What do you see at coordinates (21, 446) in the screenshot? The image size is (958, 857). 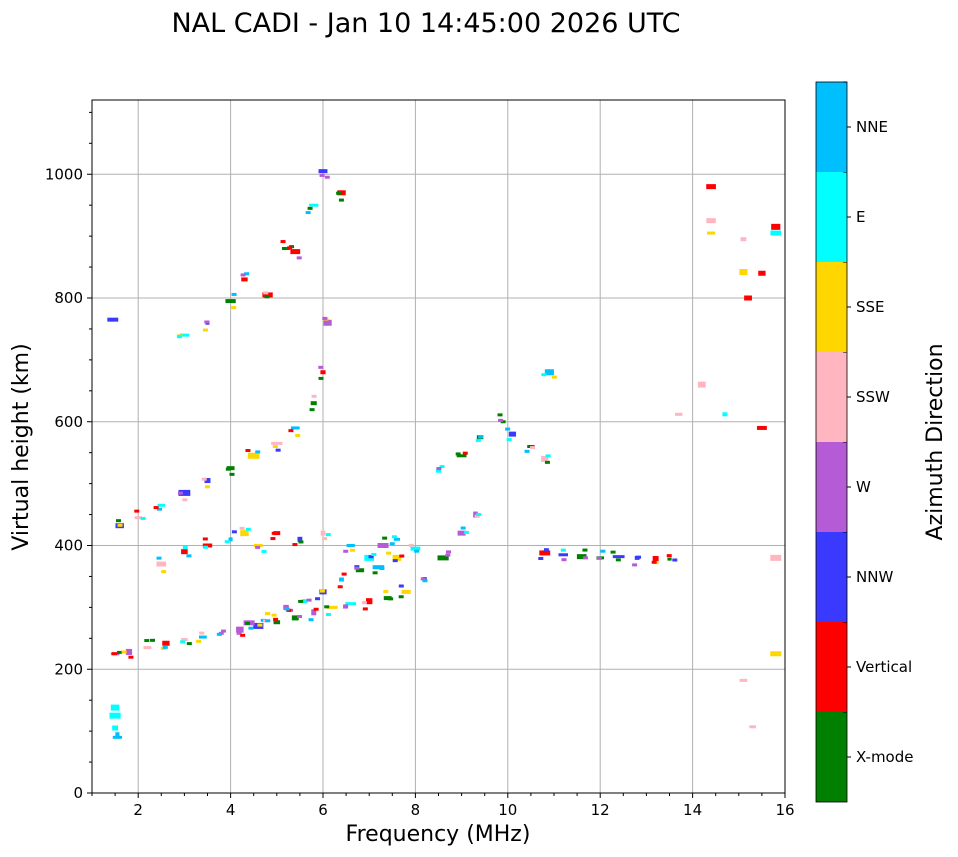 I see `y-axis-label: Virtual height (km)` at bounding box center [21, 446].